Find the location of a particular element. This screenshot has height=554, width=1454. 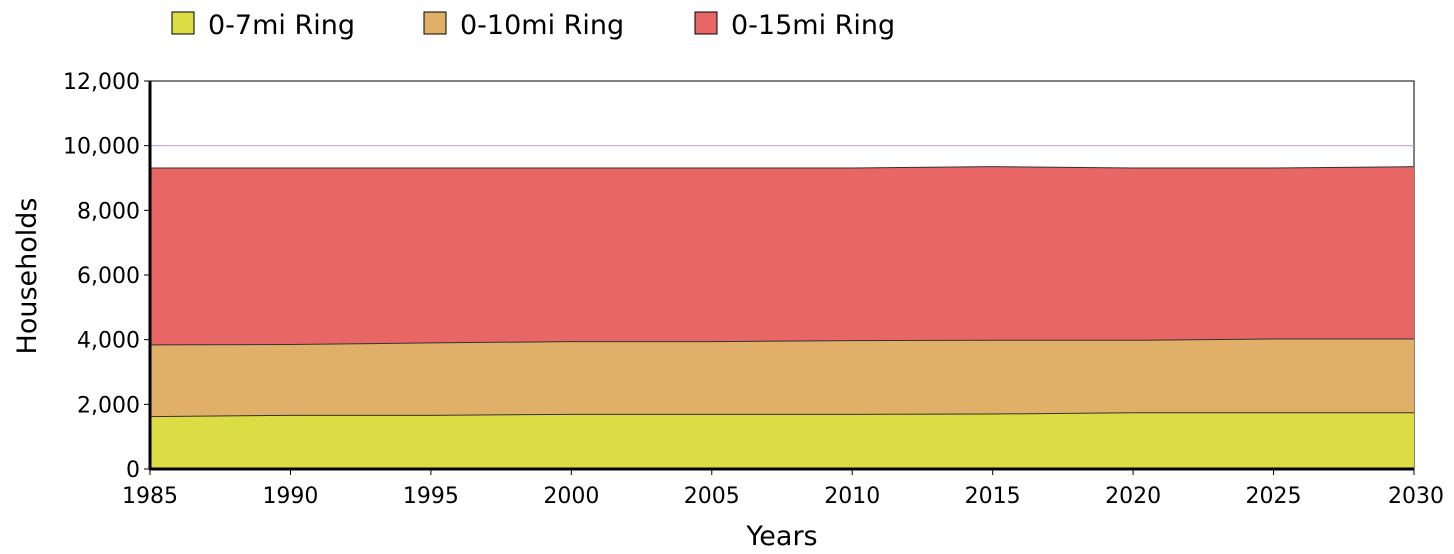

y-tick-label: 6,000 is located at coordinates (108, 276).